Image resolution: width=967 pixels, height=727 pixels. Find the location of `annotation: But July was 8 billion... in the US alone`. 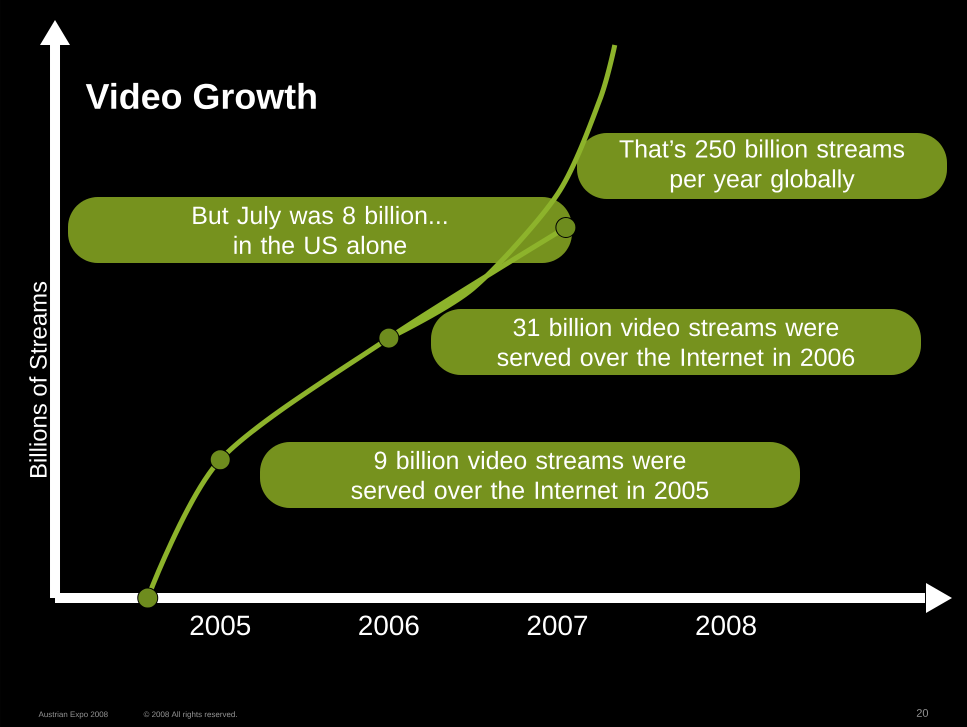

annotation: But July was 8 billion... in the US alone is located at coordinates (319, 230).